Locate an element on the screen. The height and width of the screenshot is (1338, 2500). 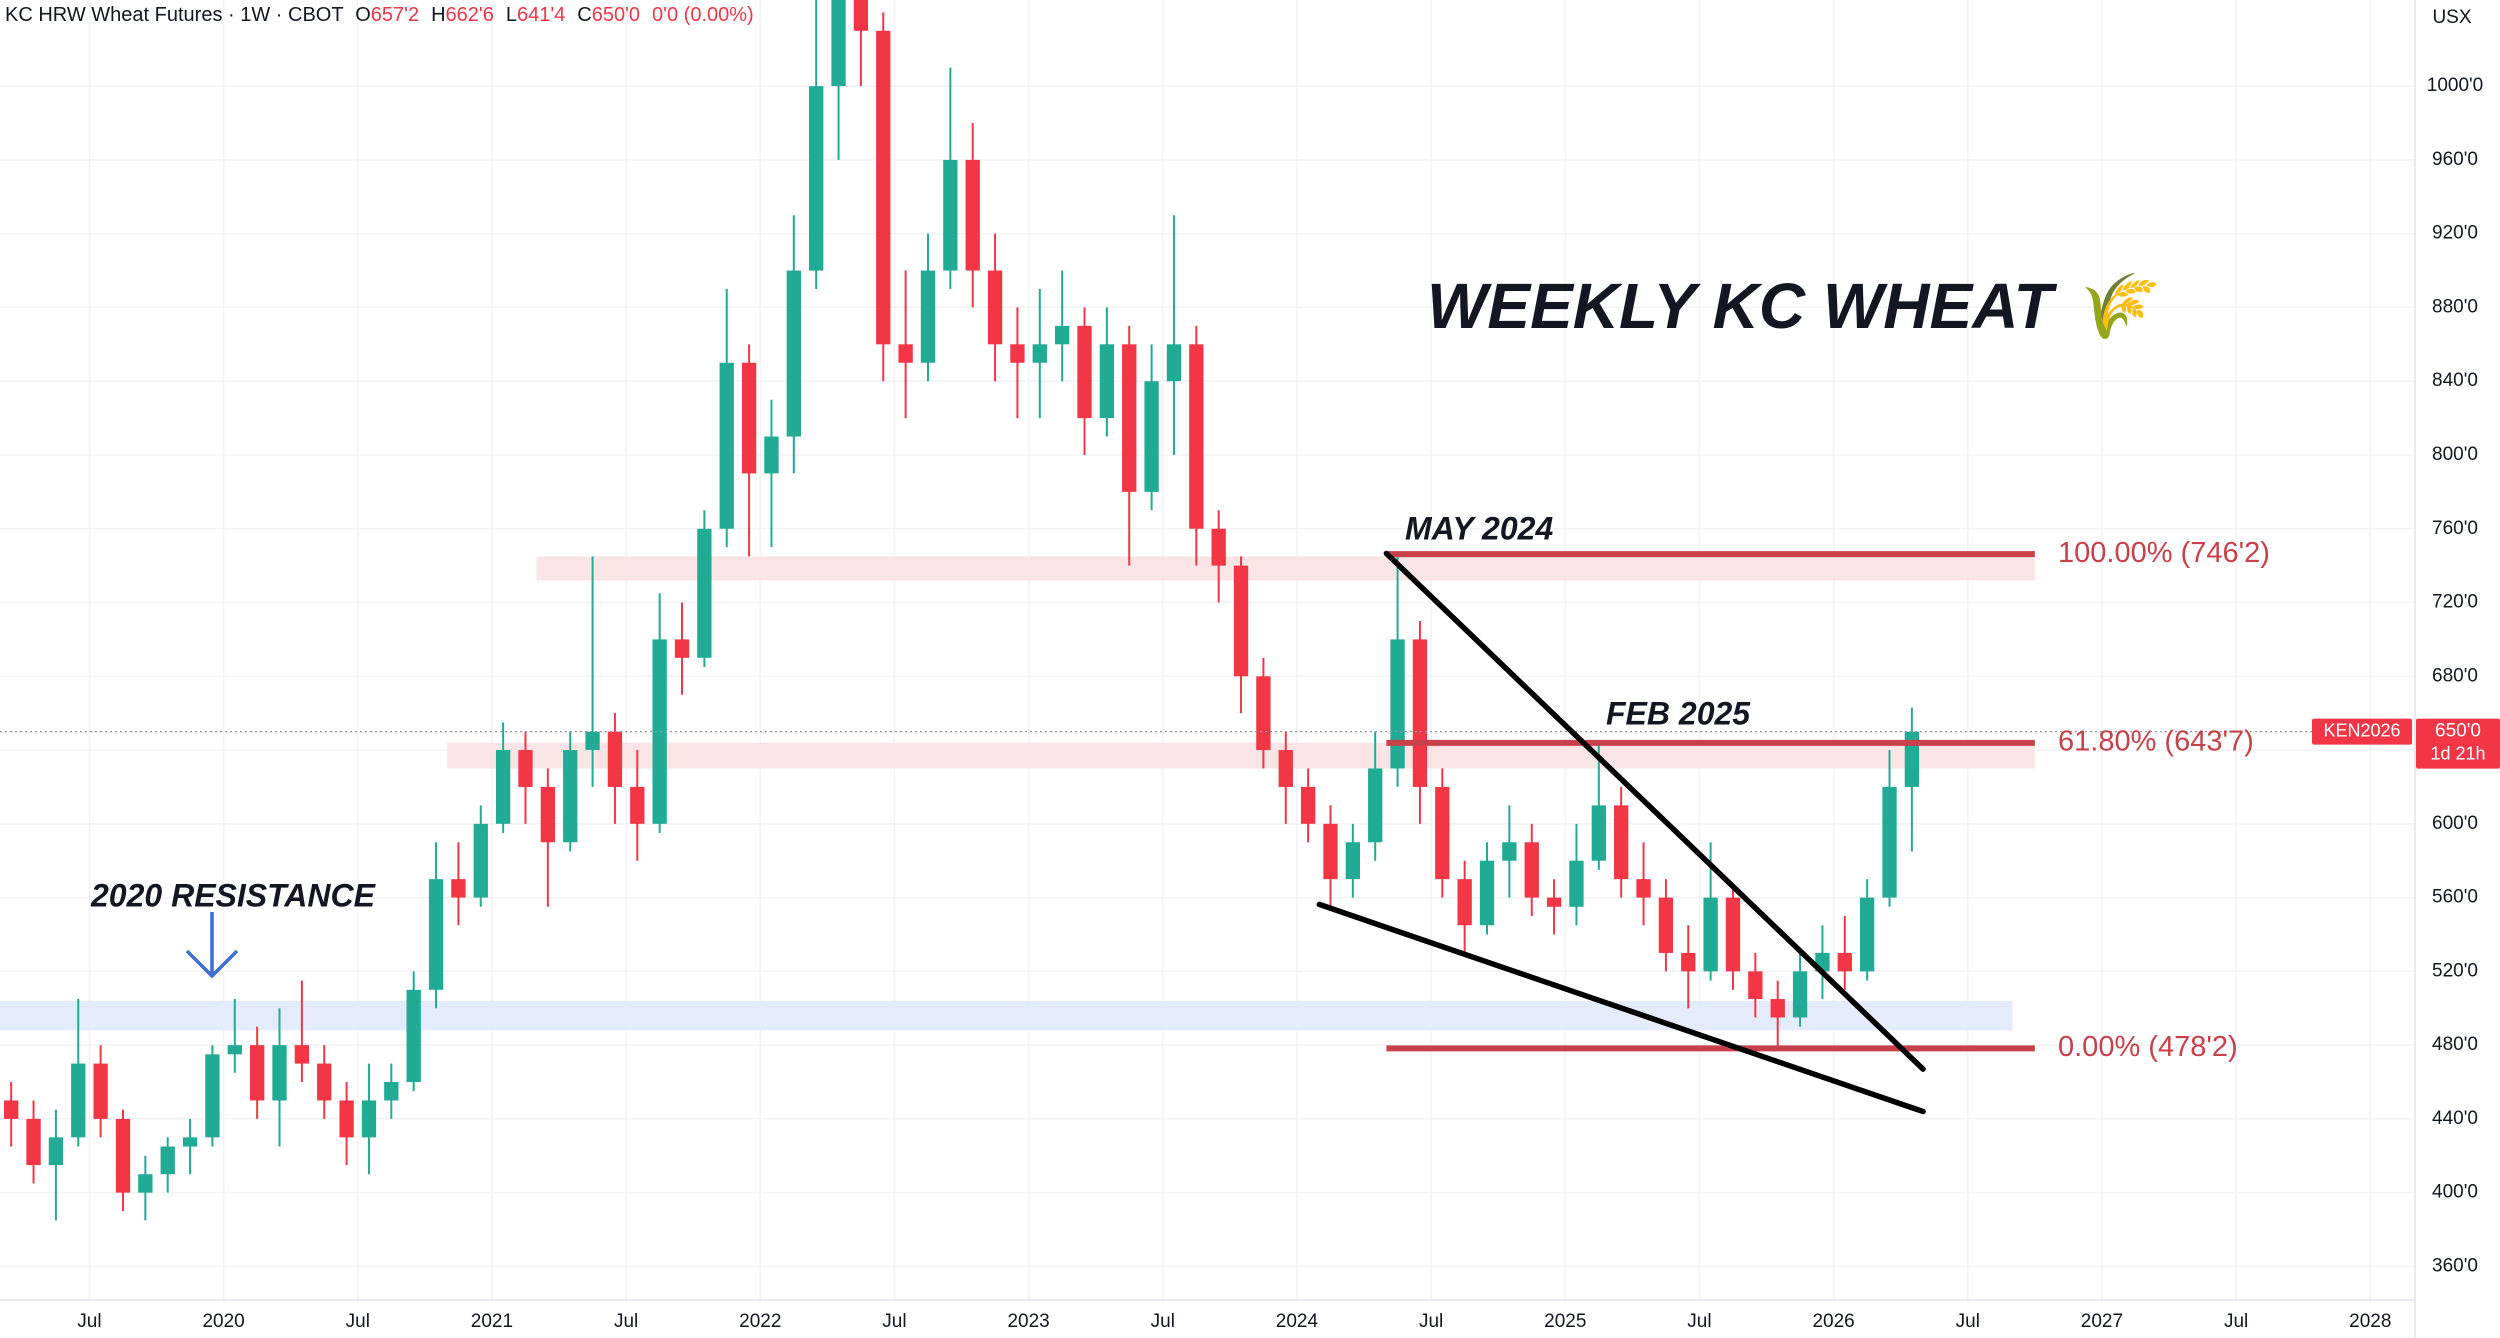
annotation: MAY 2024 is located at coordinates (1479, 528).